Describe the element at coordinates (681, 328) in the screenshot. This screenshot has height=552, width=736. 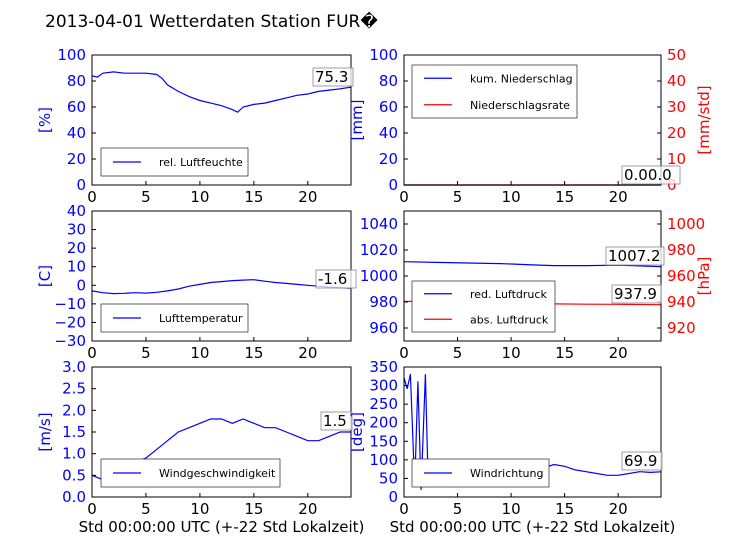
I see `y2-tick-label: 920` at that location.